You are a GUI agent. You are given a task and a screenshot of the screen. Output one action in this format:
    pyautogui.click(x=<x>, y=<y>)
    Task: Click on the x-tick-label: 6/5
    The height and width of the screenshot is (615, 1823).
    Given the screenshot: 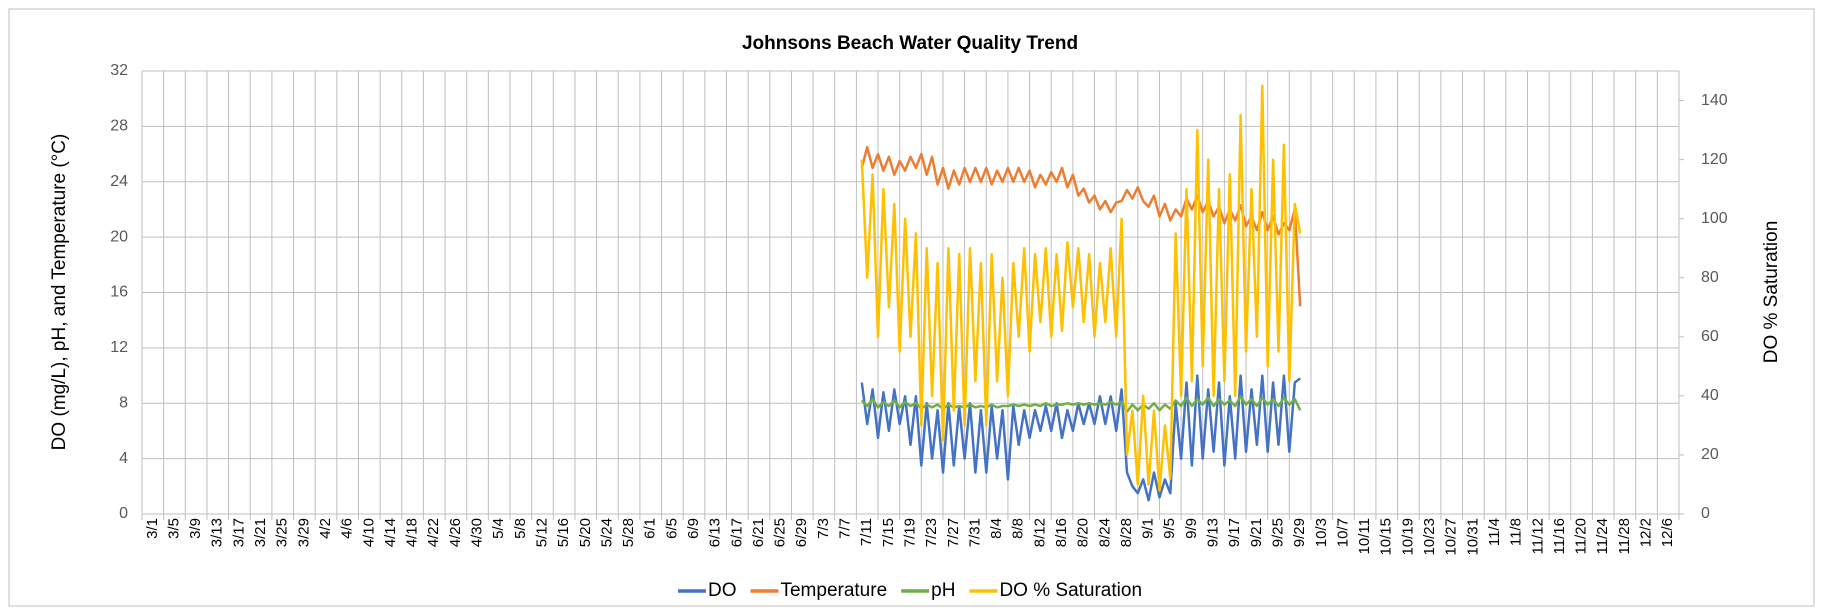 What is the action you would take?
    pyautogui.click(x=671, y=528)
    